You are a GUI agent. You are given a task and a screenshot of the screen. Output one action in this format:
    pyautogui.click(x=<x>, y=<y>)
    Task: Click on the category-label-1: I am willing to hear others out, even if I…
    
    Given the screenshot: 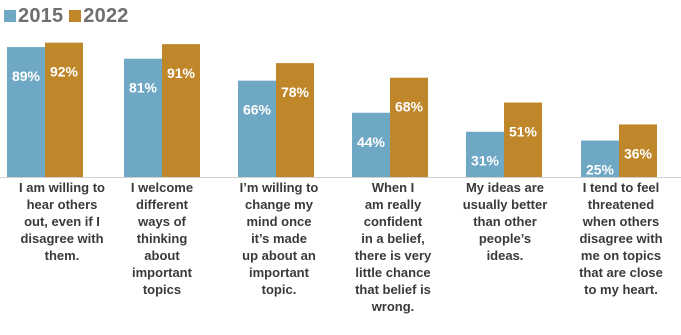 What is the action you would take?
    pyautogui.click(x=62, y=221)
    